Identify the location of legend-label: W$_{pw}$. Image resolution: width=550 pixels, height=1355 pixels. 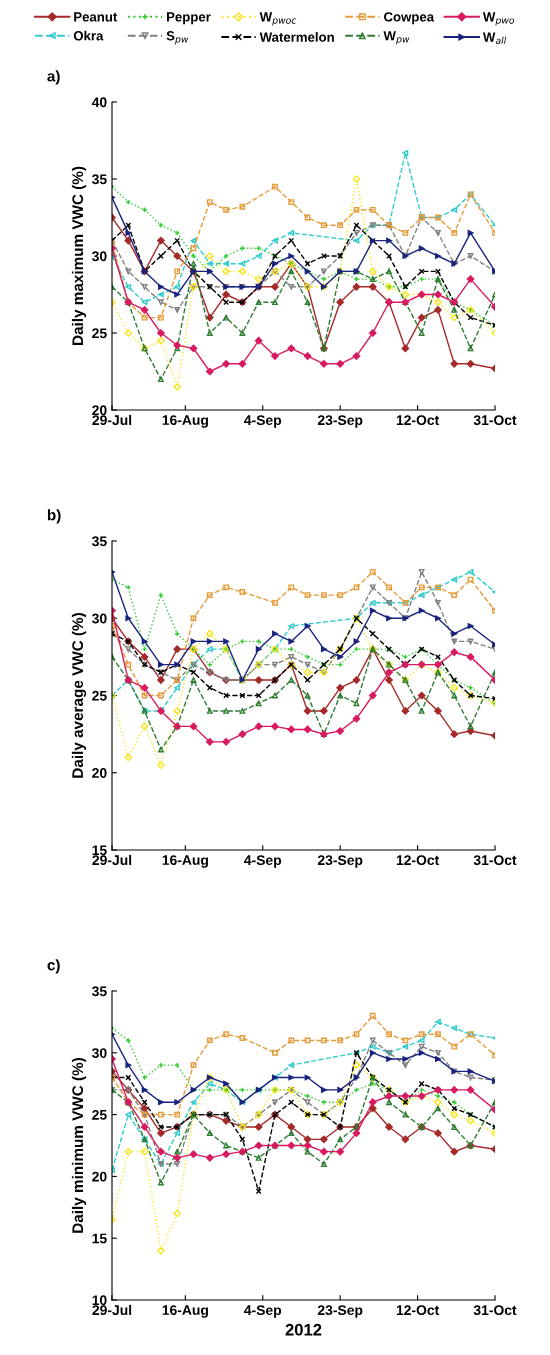
(396, 38).